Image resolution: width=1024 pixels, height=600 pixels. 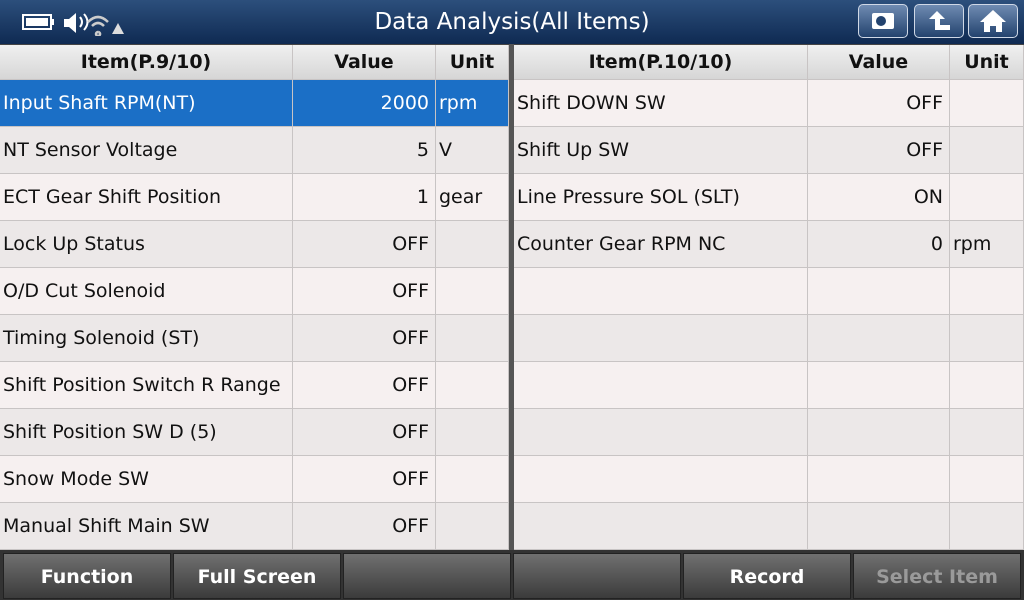 I want to click on unit-cell: gear, so click(x=472, y=197).